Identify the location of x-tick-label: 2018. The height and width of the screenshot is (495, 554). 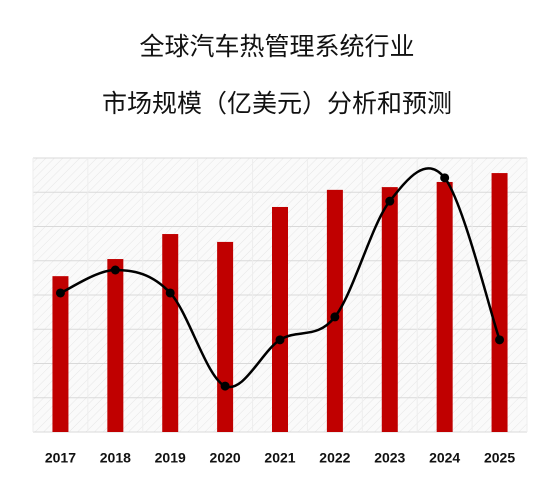
(115, 458).